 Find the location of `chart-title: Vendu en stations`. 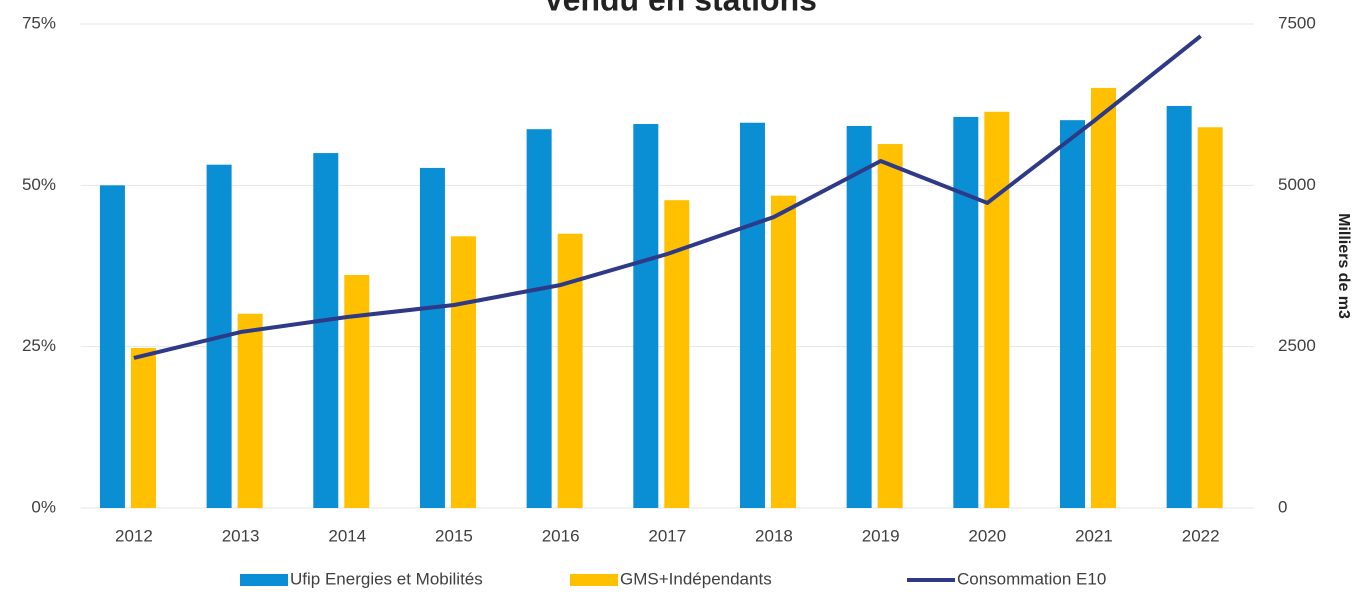

chart-title: Vendu en stations is located at coordinates (680, 8).